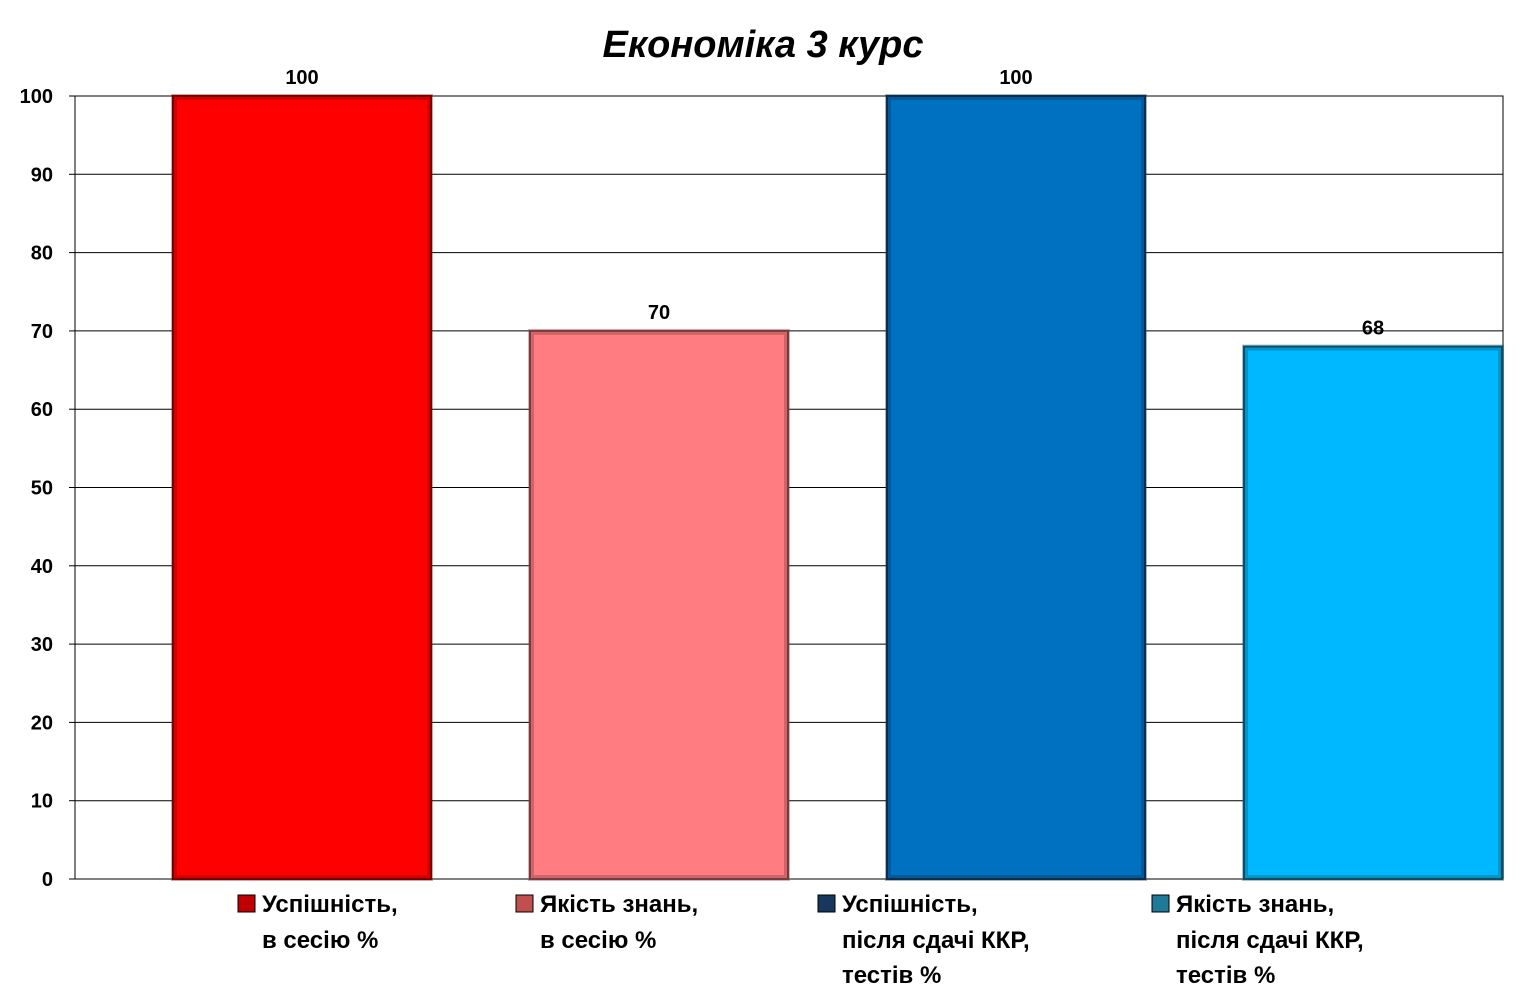  I want to click on bar-1-bevel, so click(302, 487).